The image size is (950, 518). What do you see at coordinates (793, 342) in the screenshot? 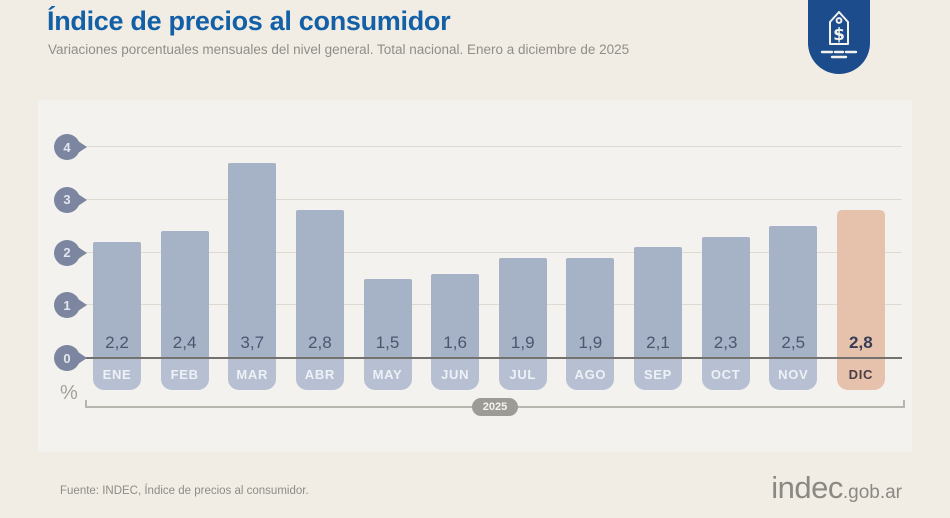
I see `bar-value-nov: 2,5` at bounding box center [793, 342].